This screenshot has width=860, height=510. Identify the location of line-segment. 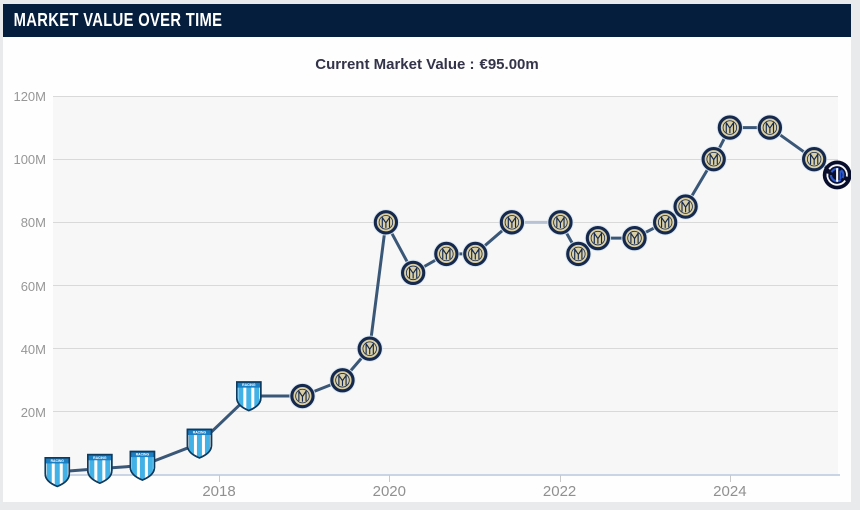
(378, 285).